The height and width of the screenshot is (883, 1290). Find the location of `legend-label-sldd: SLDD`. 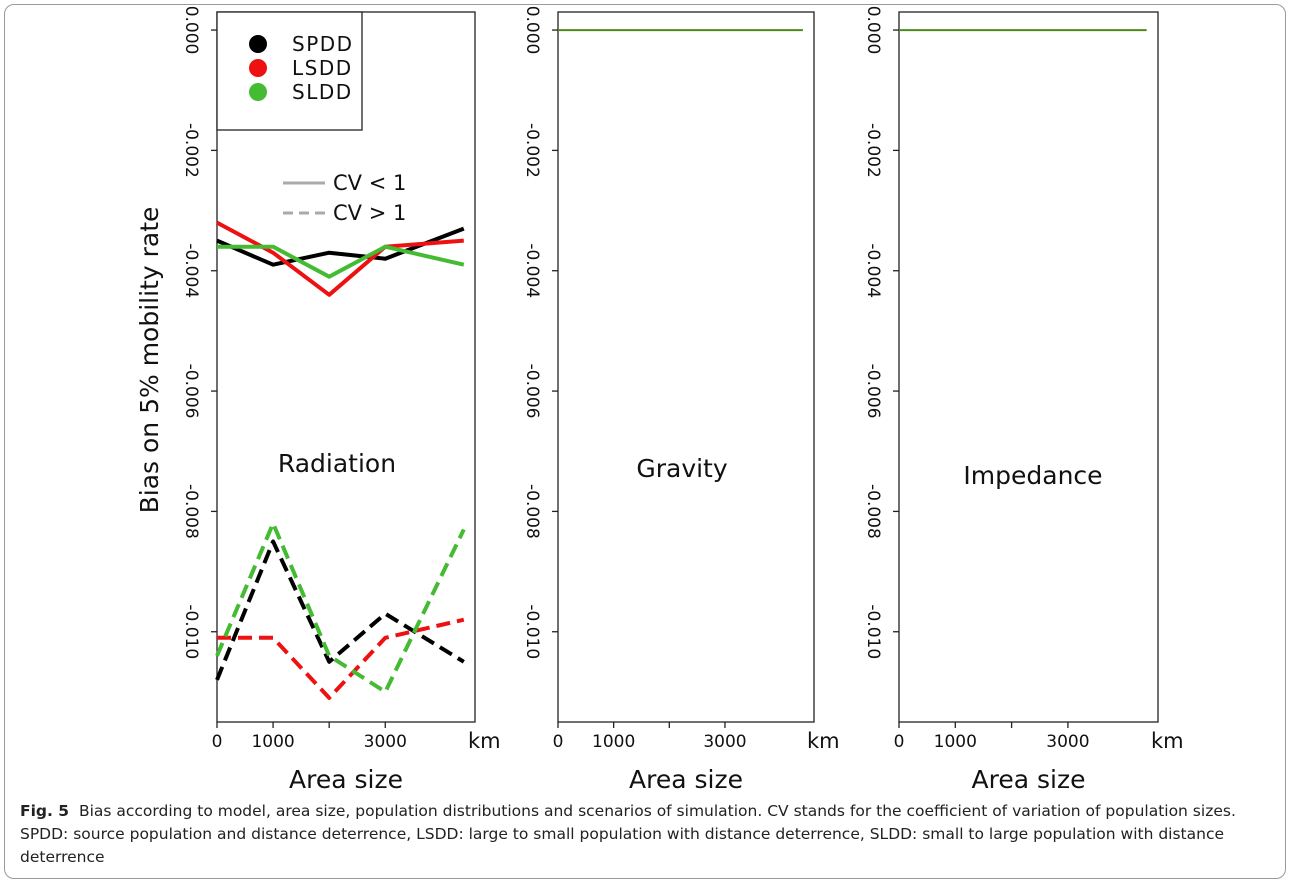

legend-label-sldd: SLDD is located at coordinates (322, 92).